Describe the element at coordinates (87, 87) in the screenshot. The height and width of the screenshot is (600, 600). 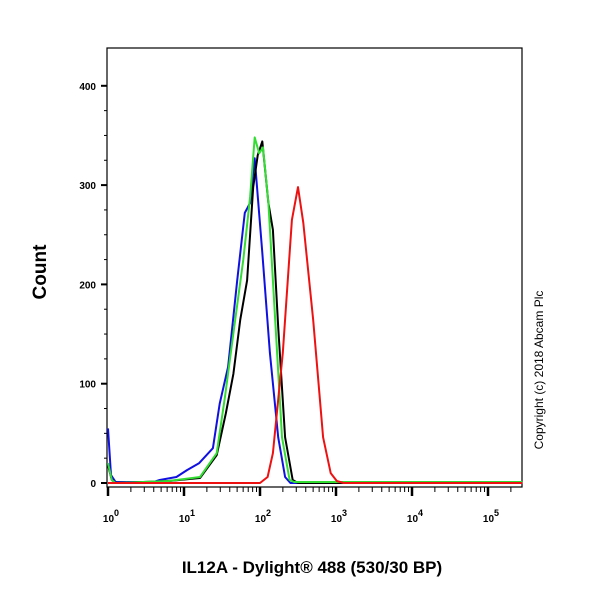
I see `y-tick-label: 400` at that location.